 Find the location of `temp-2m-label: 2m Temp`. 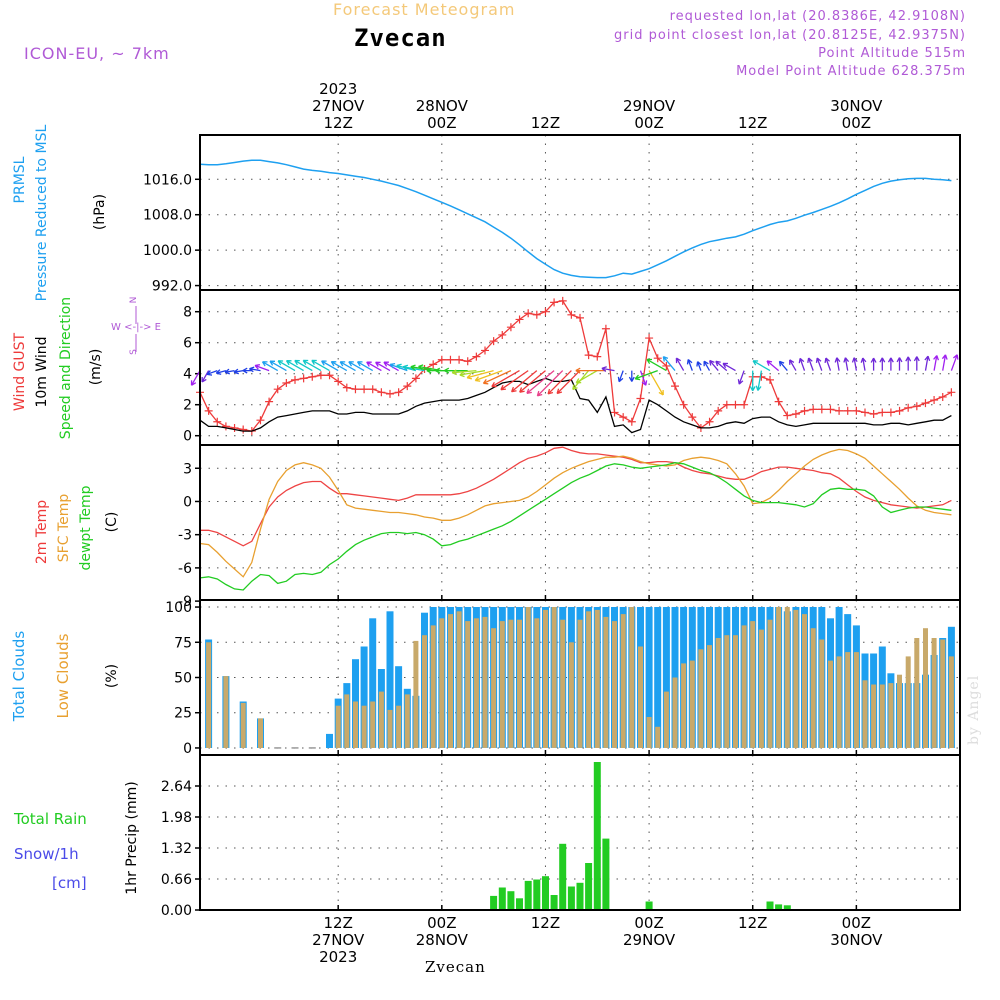

temp-2m-label: 2m Temp is located at coordinates (42, 532).